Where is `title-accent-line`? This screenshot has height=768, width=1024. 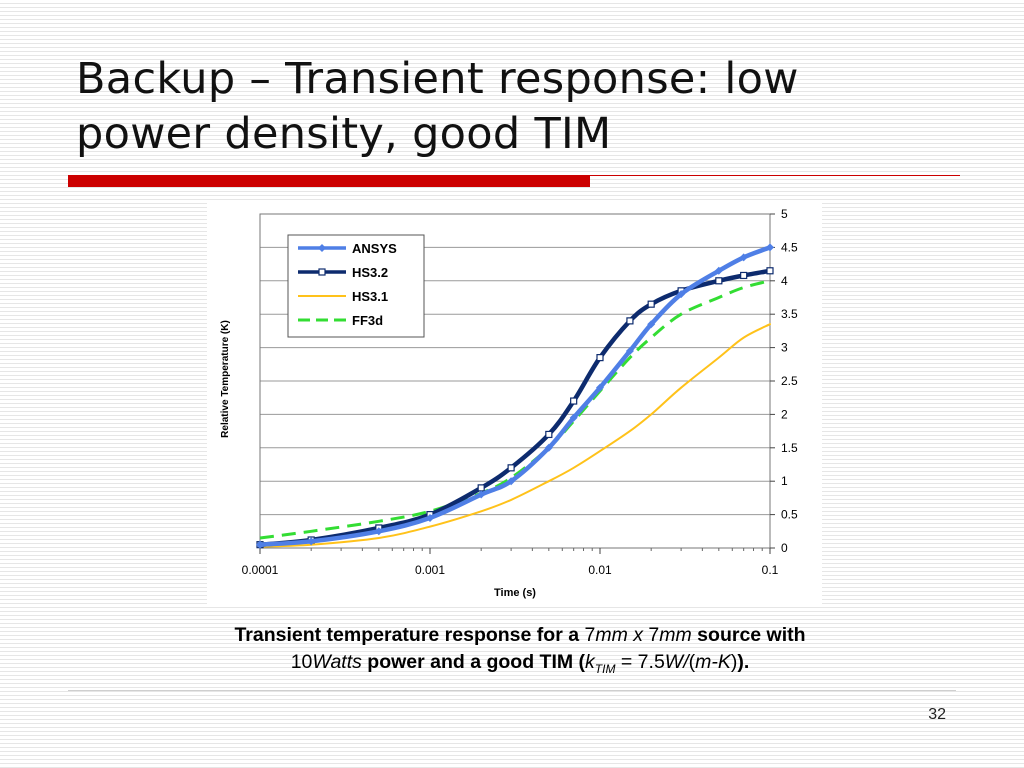 title-accent-line is located at coordinates (775, 175).